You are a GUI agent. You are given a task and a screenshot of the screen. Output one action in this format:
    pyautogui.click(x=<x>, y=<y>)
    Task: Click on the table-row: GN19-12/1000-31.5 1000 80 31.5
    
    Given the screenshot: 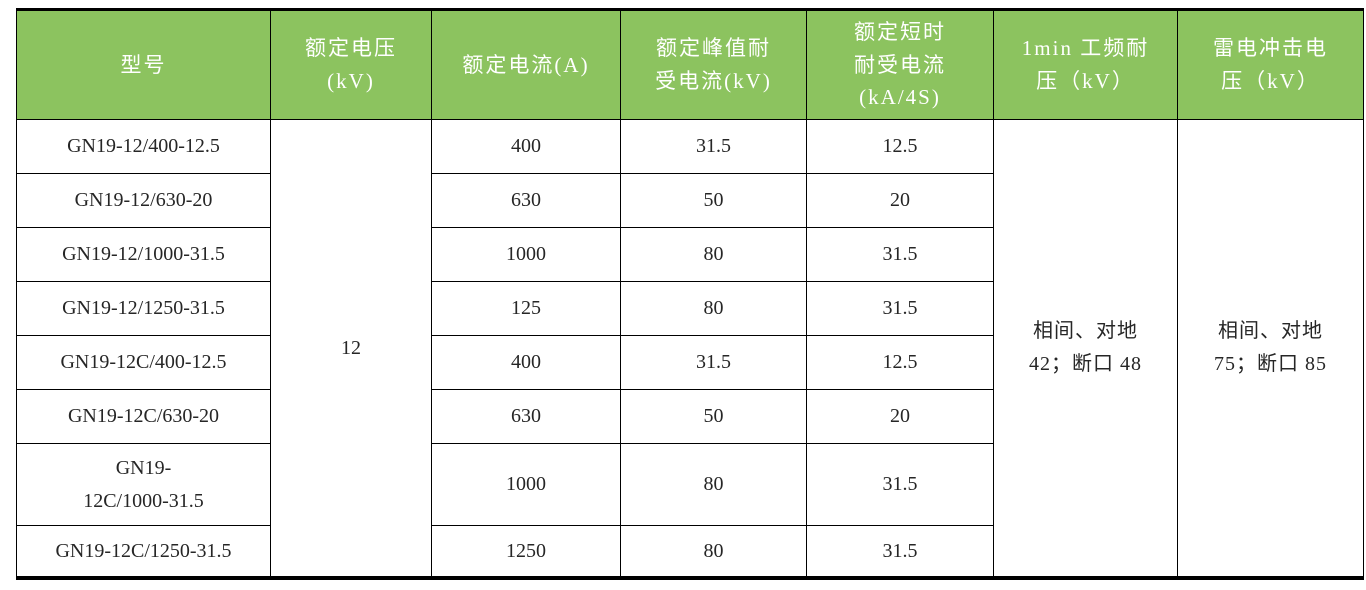 What is the action you would take?
    pyautogui.click(x=690, y=254)
    